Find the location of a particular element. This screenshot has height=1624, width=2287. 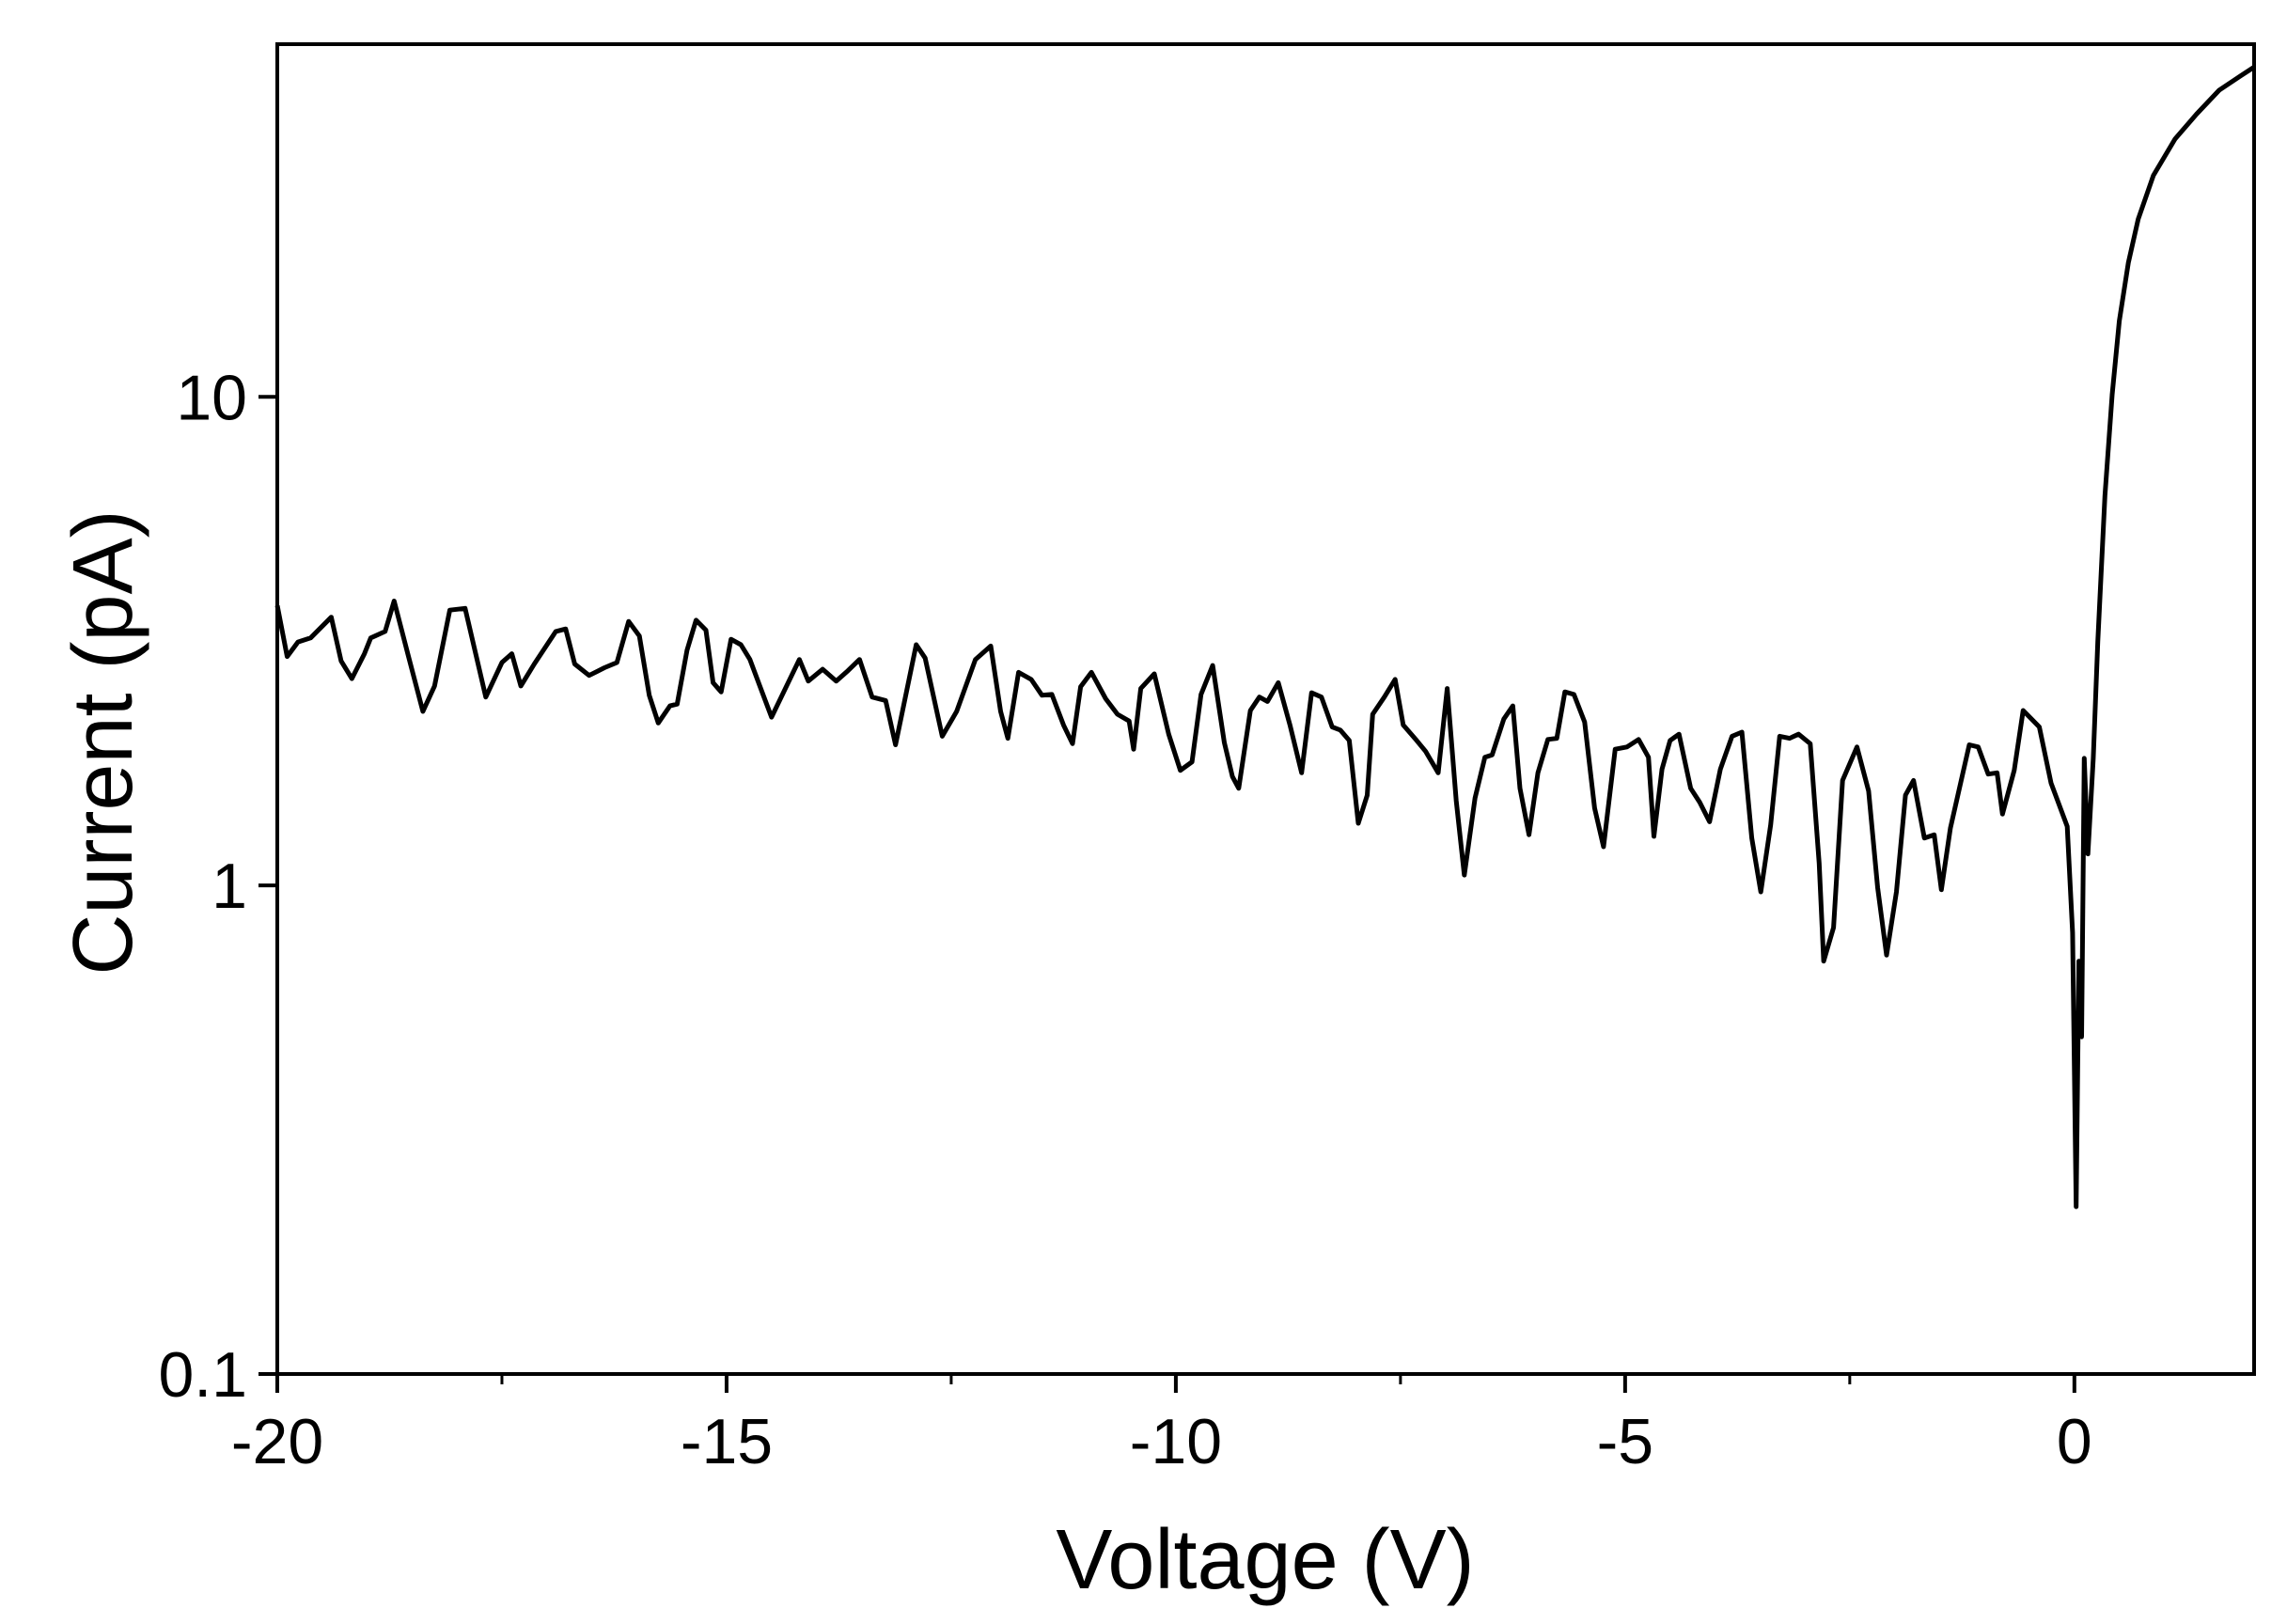

y-tick-label: 0.1 is located at coordinates (203, 1375).